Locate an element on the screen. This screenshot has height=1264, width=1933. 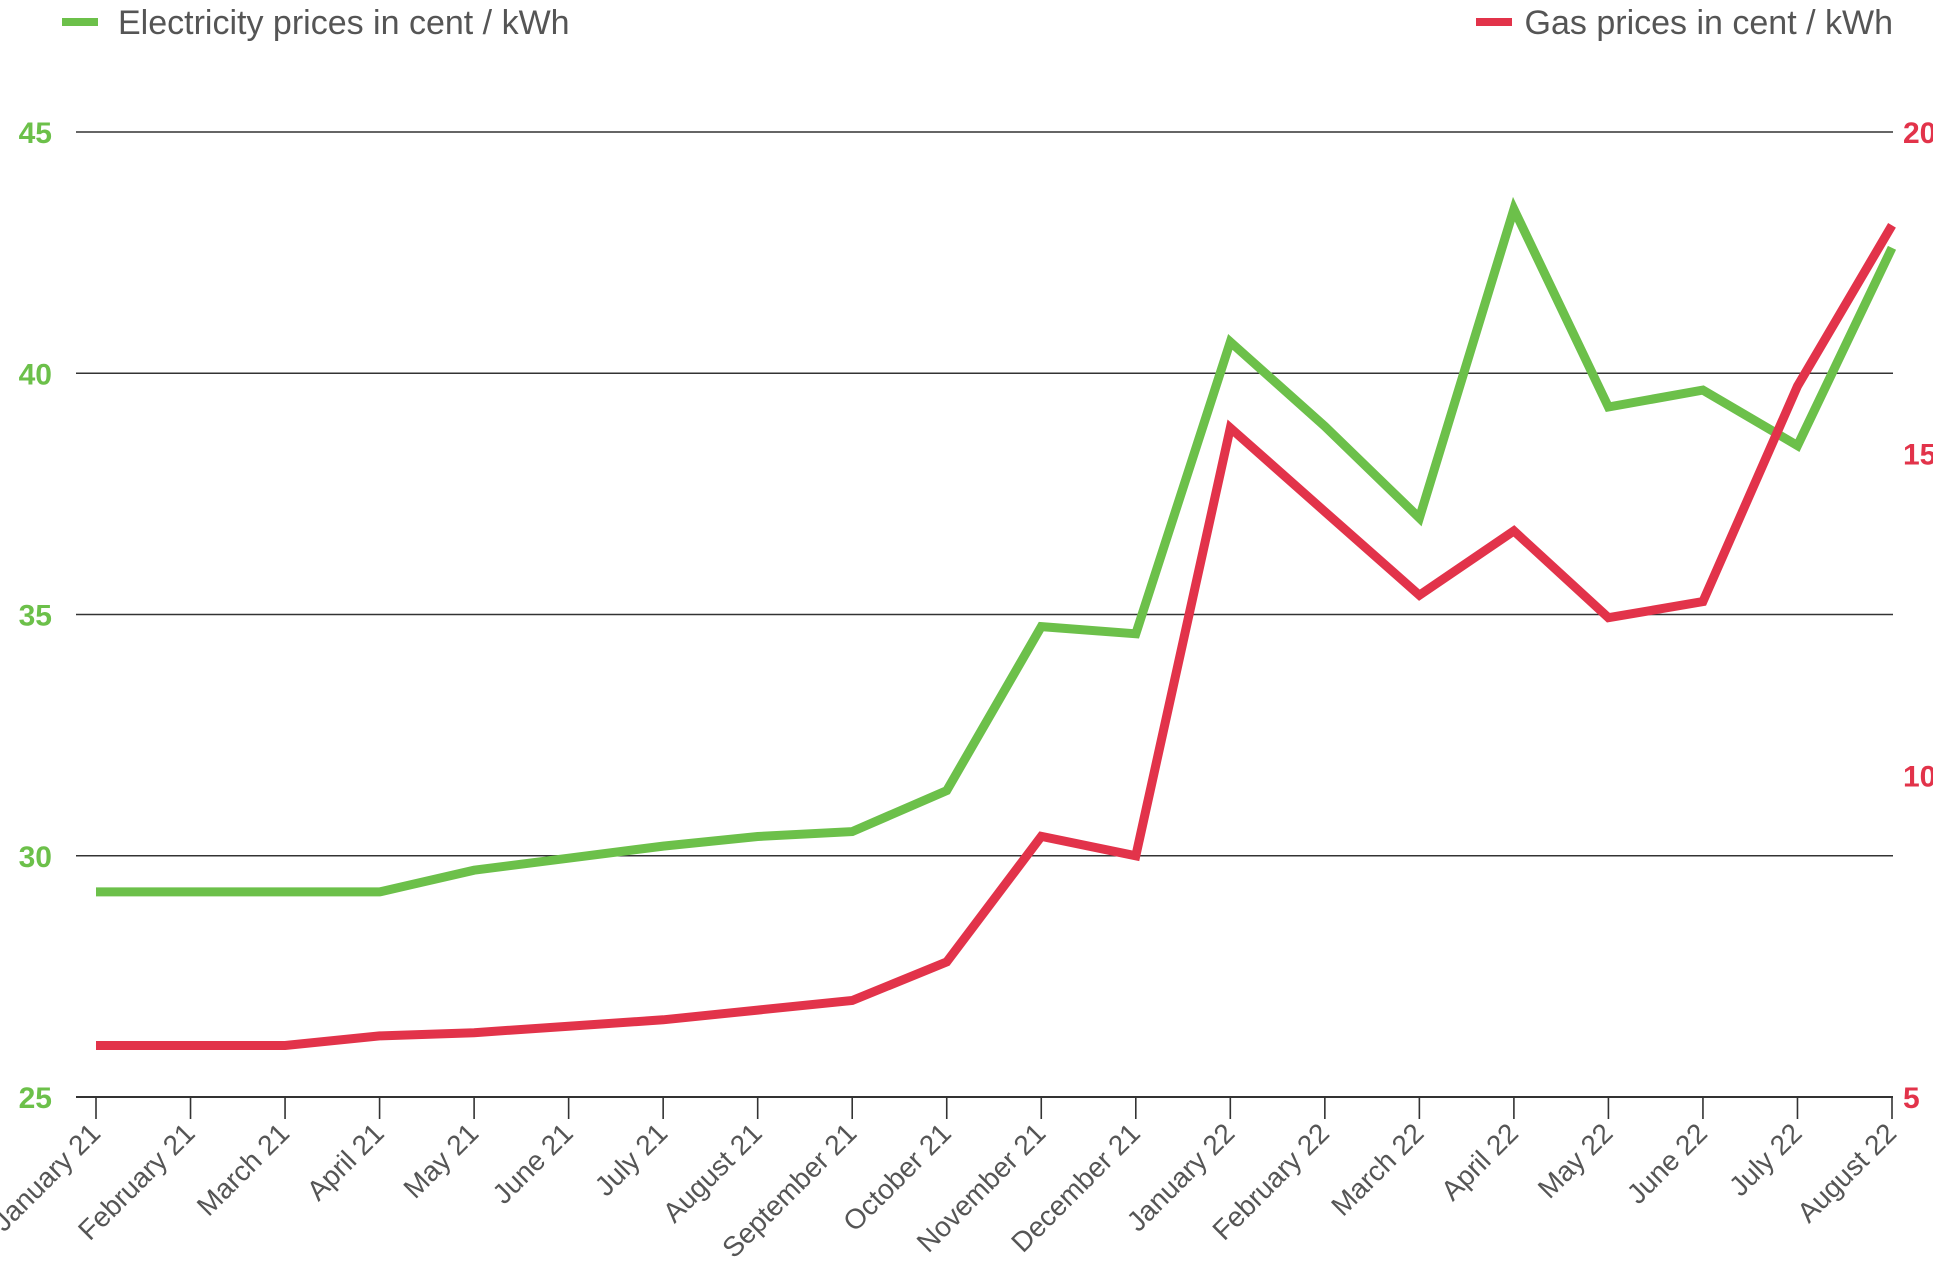
legend-swatch-gas is located at coordinates (1494, 22).